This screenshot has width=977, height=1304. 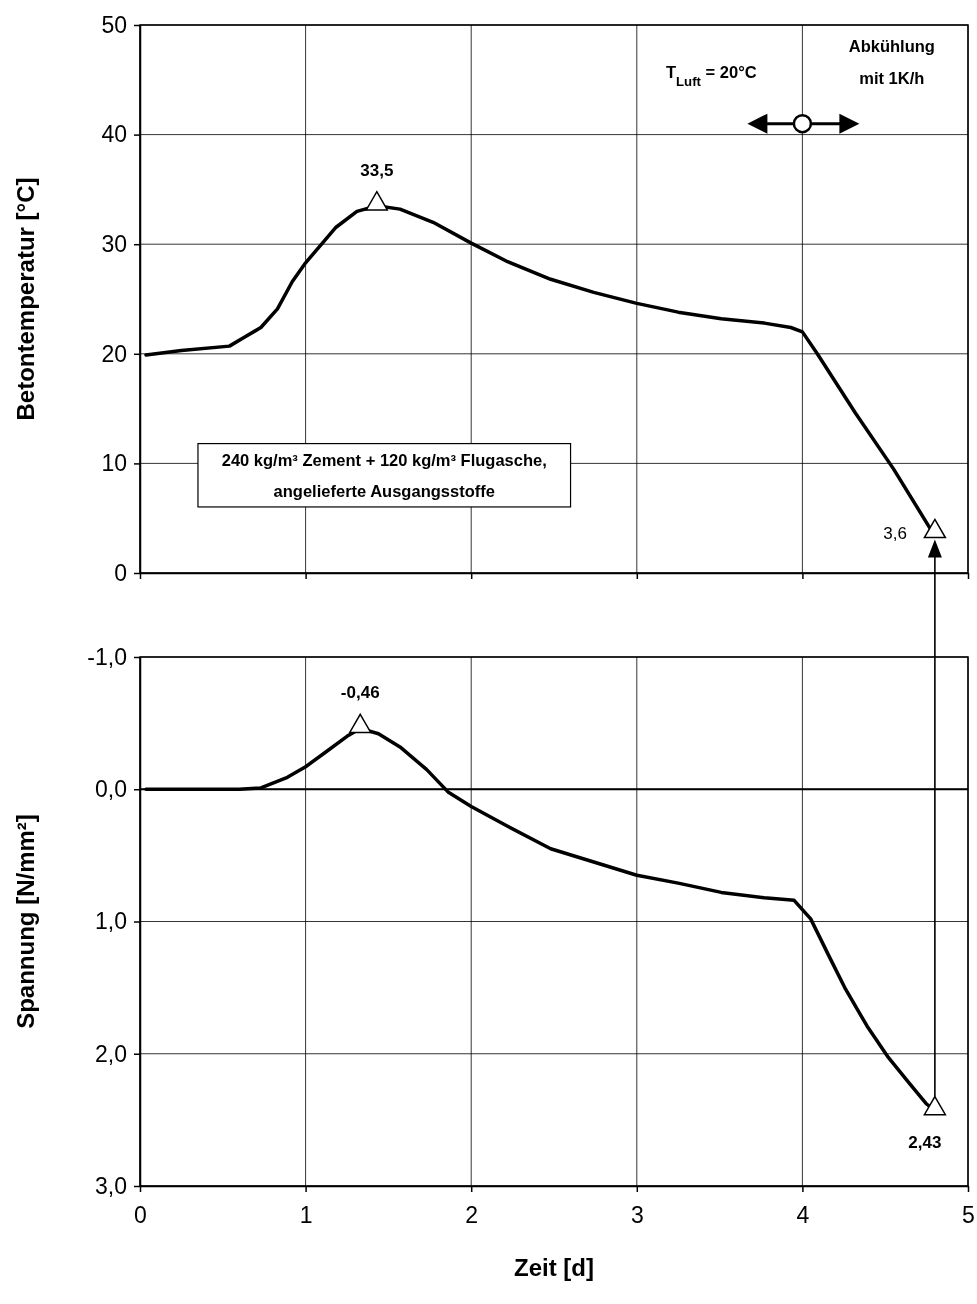 I want to click on x-tick-label: 0, so click(x=140, y=1214).